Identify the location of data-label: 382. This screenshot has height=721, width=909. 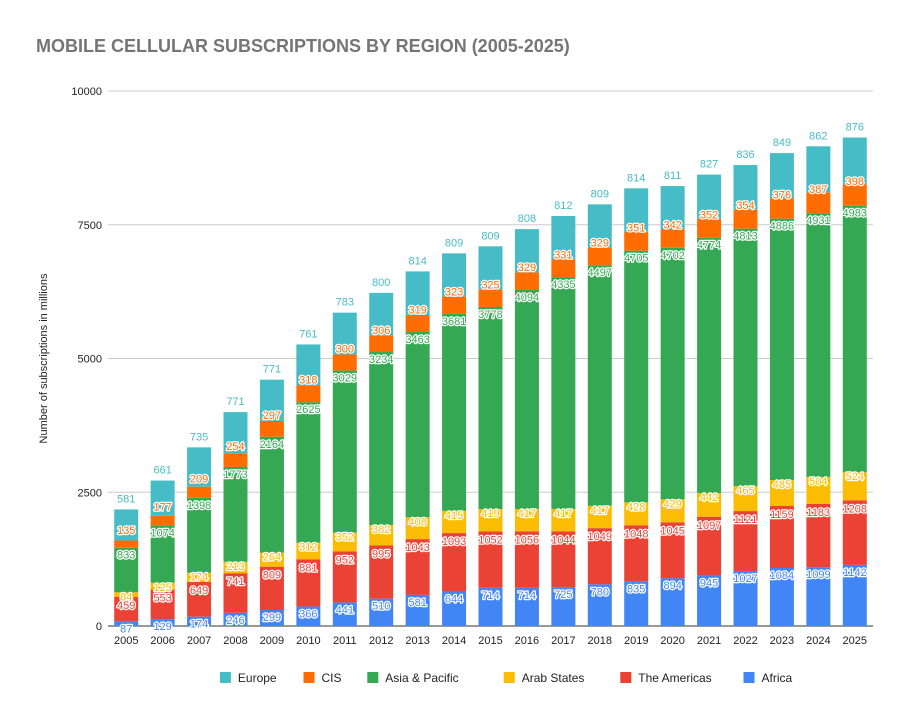
(381, 530).